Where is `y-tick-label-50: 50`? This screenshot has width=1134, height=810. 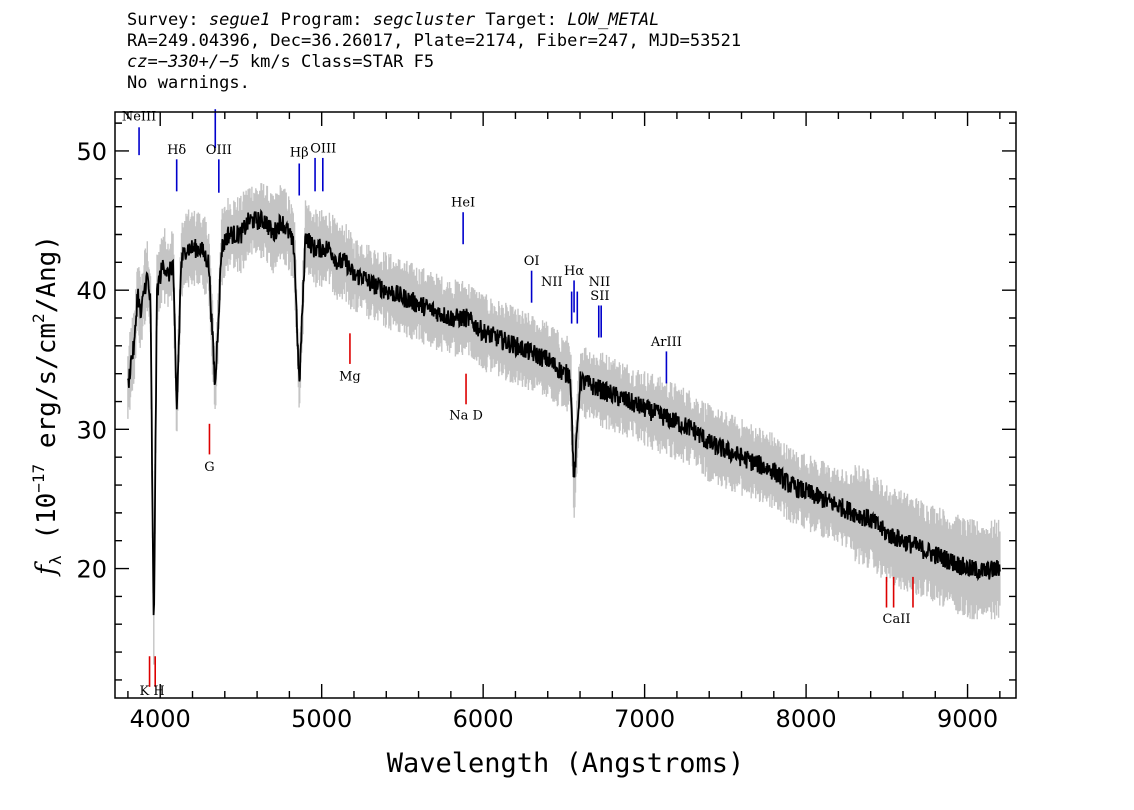 y-tick-label-50: 50 is located at coordinates (91, 152).